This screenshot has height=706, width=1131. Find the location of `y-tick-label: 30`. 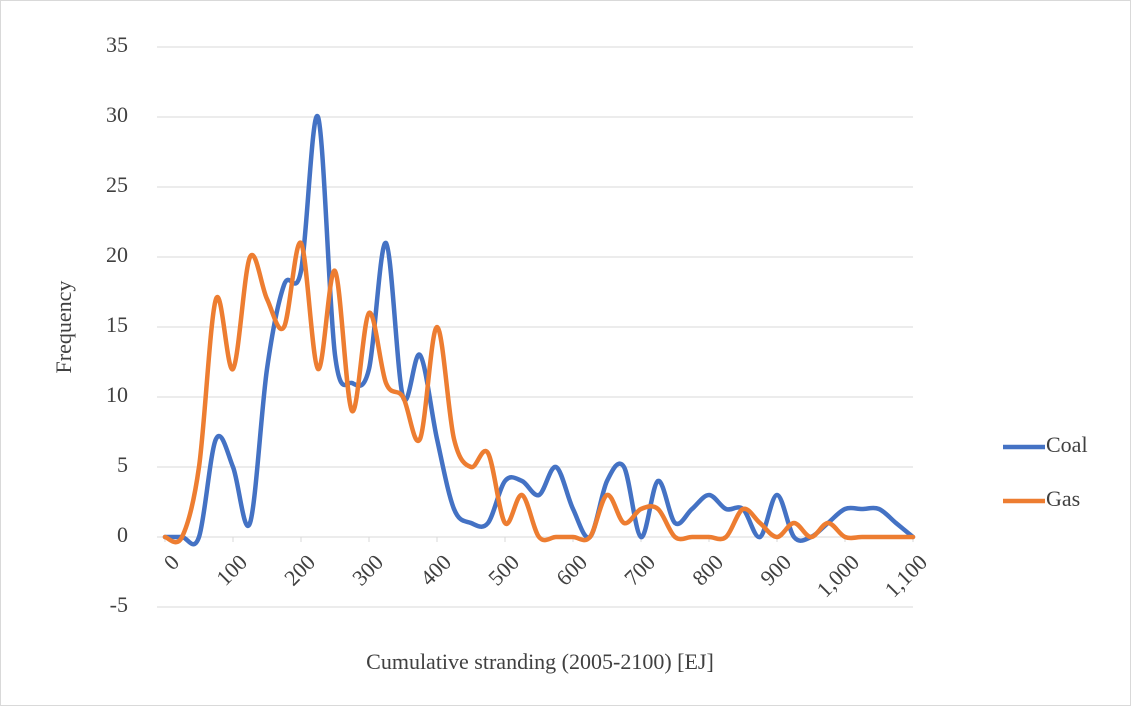

y-tick-label: 30 is located at coordinates (117, 114).